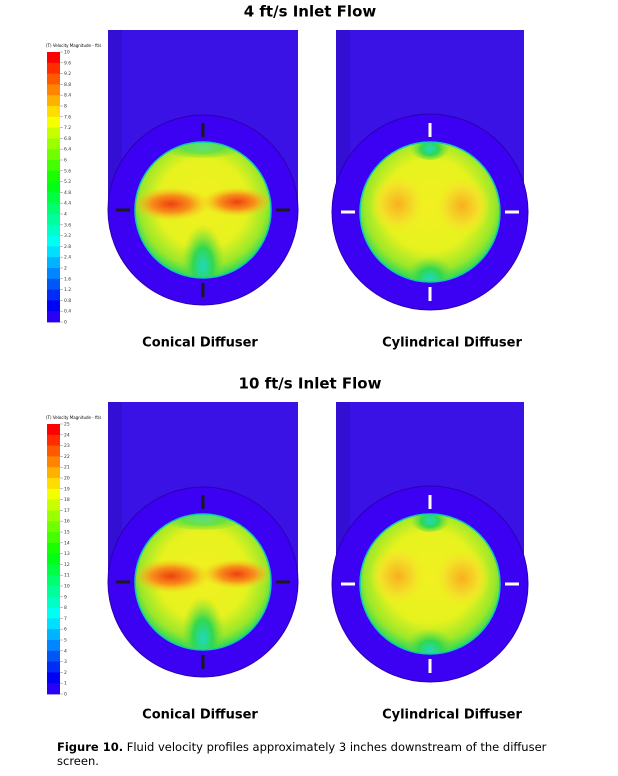 The height and width of the screenshot is (776, 618). What do you see at coordinates (67, 522) in the screenshot?
I see `colorbar-tick-label: 16` at bounding box center [67, 522].